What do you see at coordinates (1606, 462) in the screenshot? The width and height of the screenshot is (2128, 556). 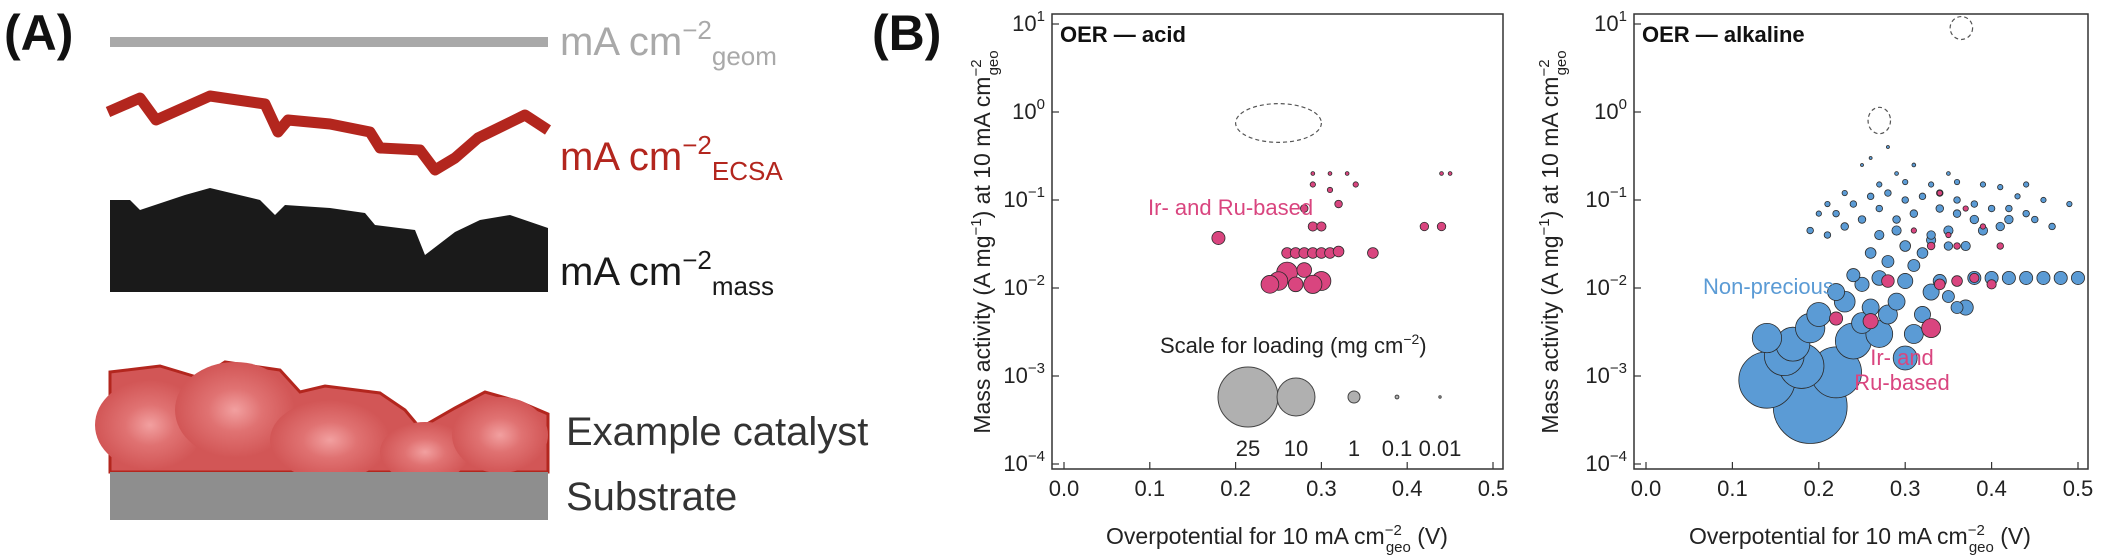 I see `y-tick-label: 10⁻⁴` at bounding box center [1606, 462].